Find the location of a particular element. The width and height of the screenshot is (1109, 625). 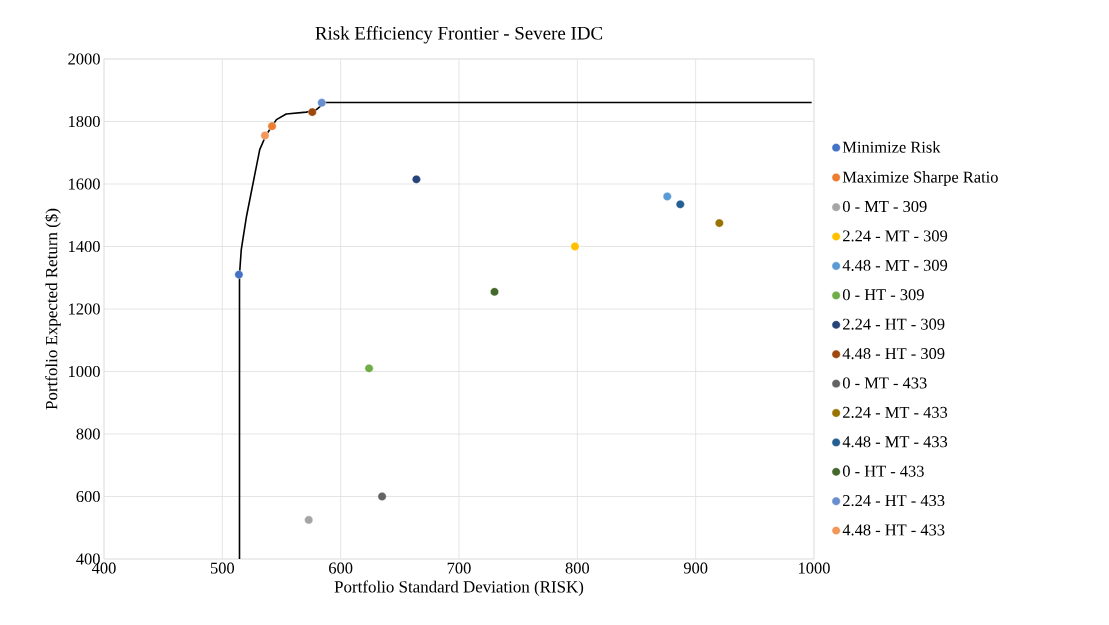

legend-label: 4.48 - HT - 309 is located at coordinates (893, 354).